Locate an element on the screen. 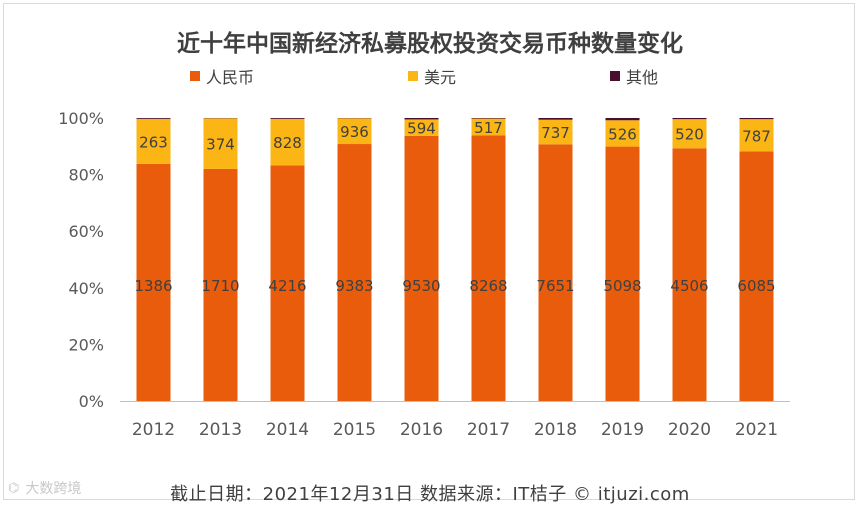 This screenshot has width=860, height=506. y-tick-label: 60% is located at coordinates (86, 231).